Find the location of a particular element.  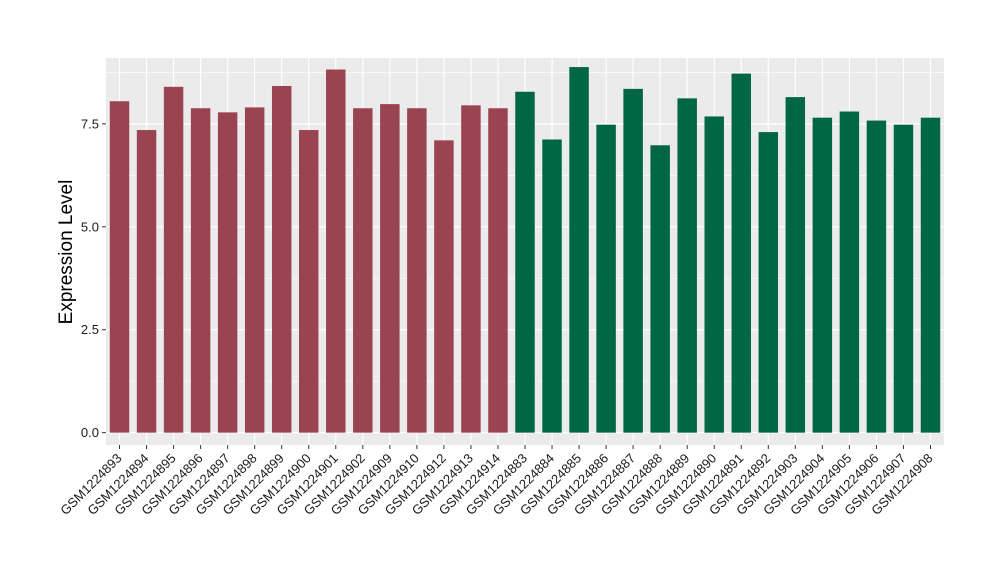

y-tick-label: 0.0 is located at coordinates (90, 432).